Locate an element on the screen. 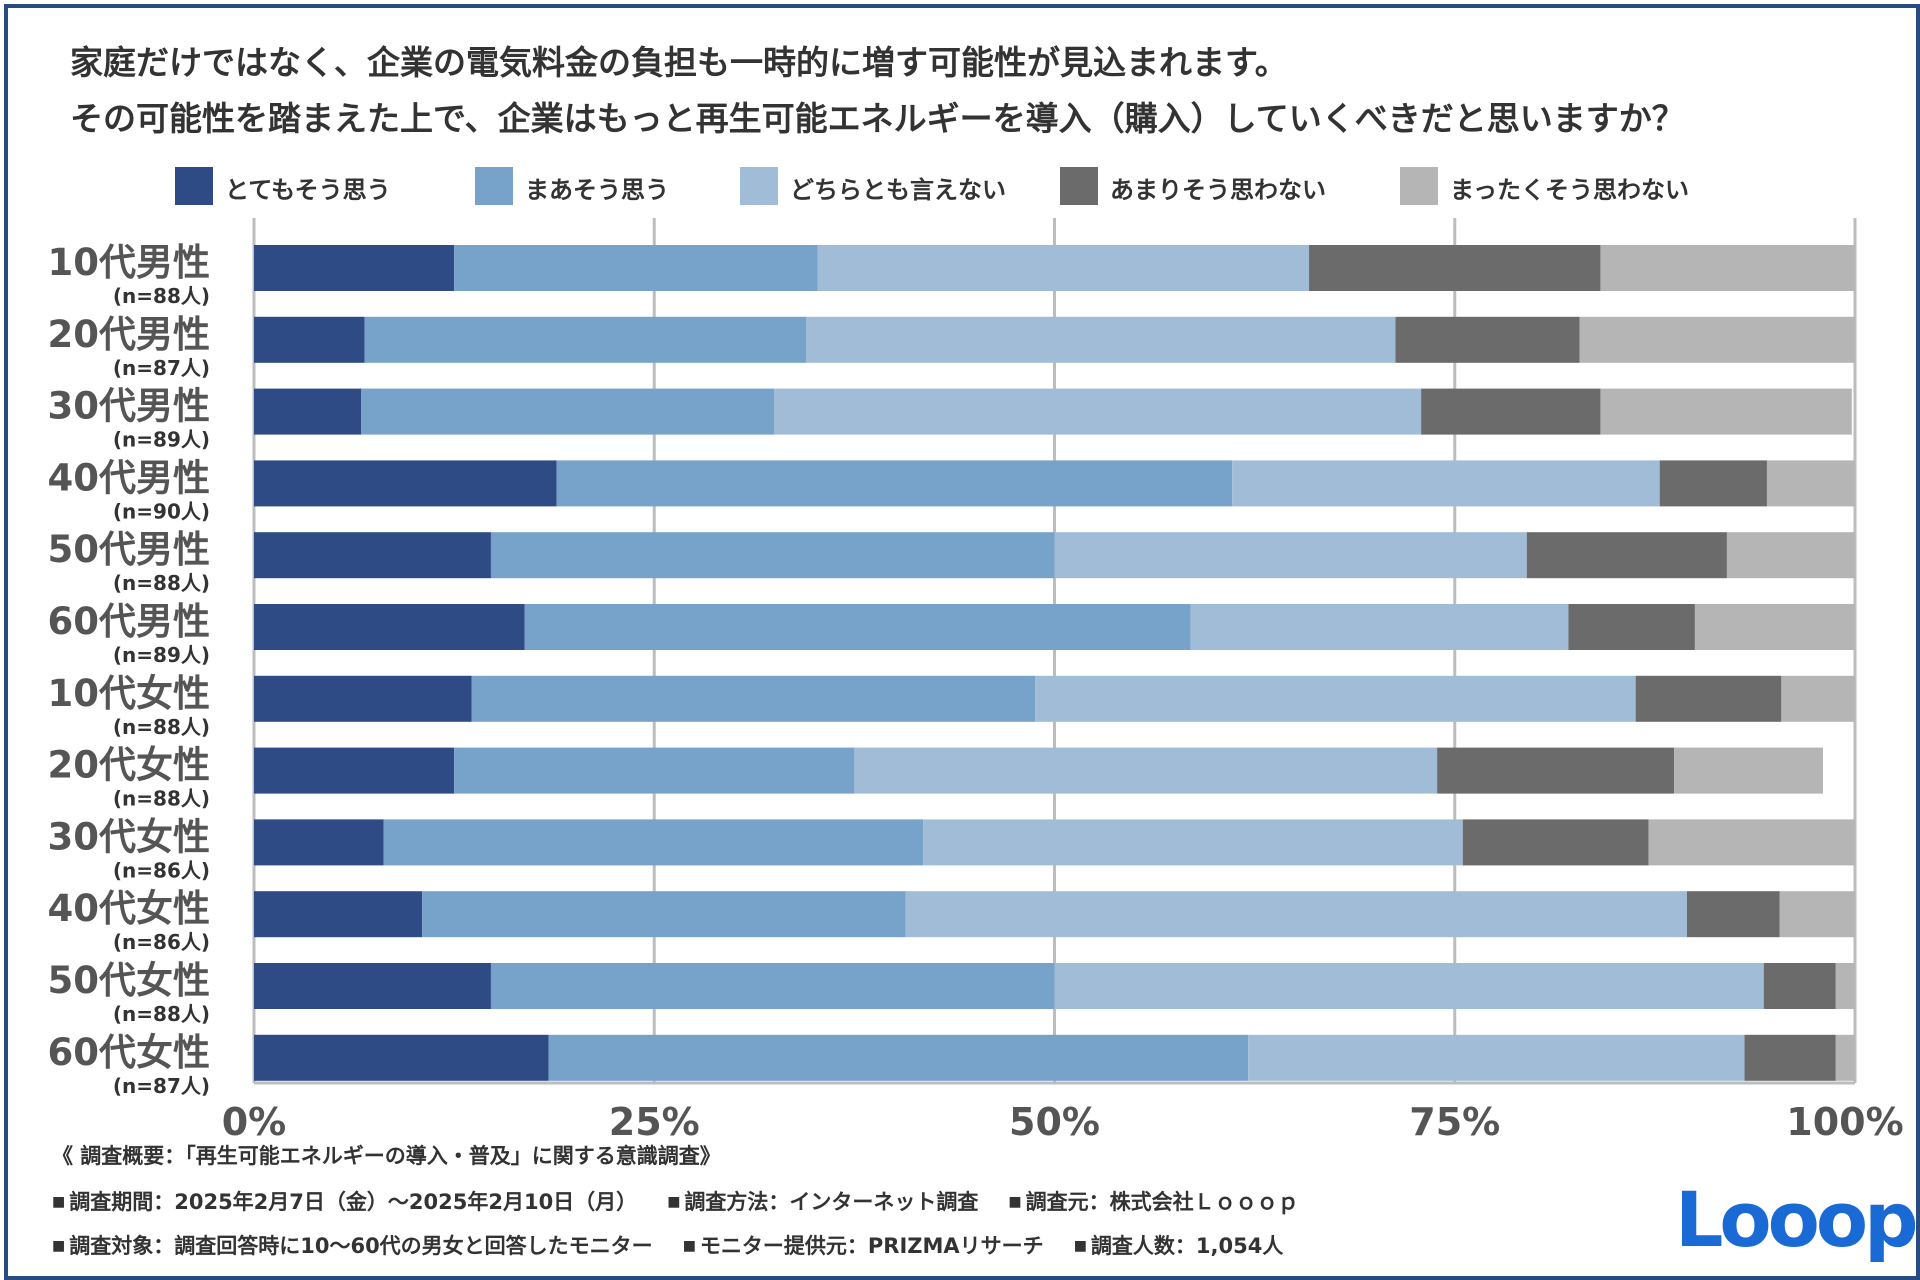 The image size is (1920, 1280). x-tick-label: 50% is located at coordinates (1054, 1122).